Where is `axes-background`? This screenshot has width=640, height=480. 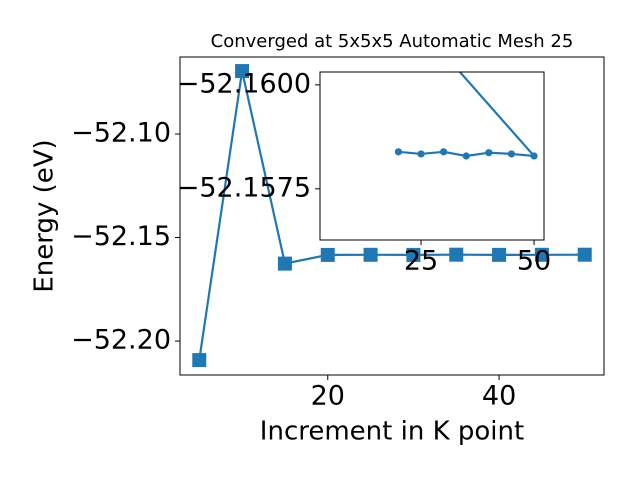 axes-background is located at coordinates (432, 156).